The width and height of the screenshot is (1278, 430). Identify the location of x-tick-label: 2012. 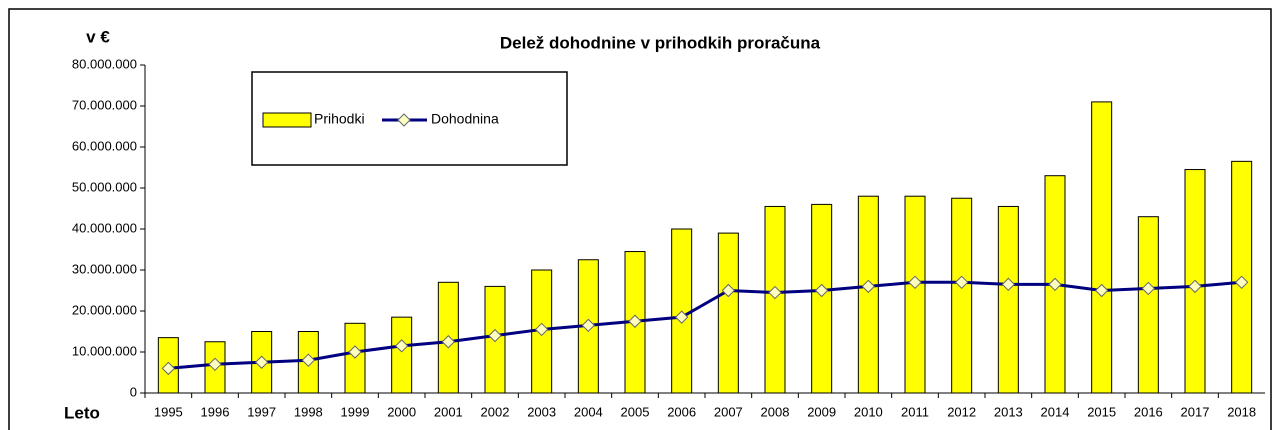
(961, 411).